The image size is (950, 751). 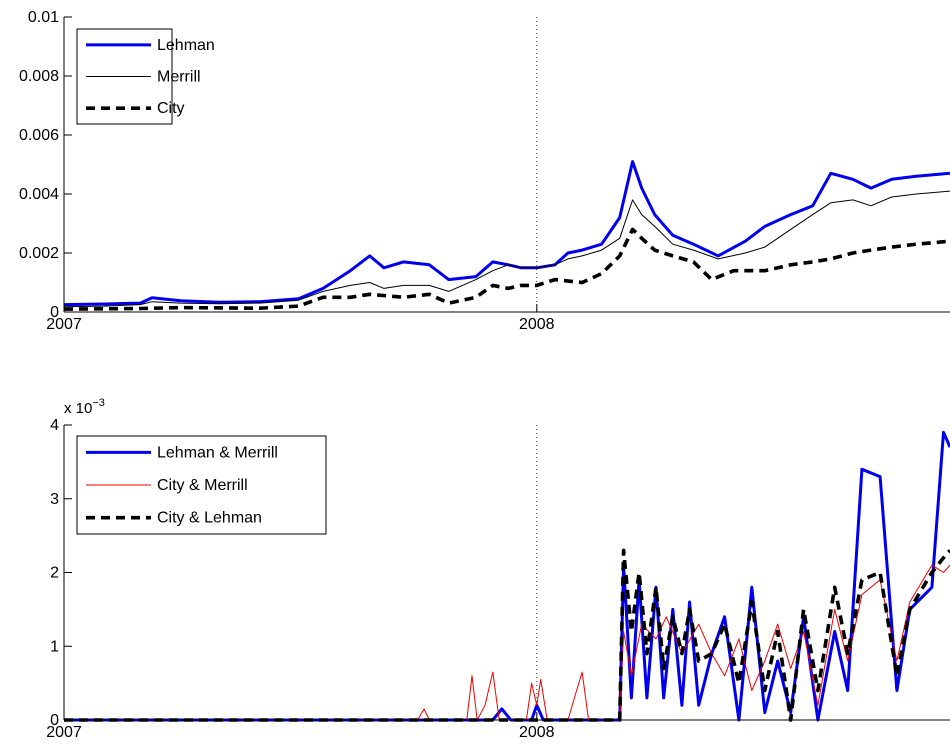 What do you see at coordinates (186, 45) in the screenshot?
I see `legend-label: Lehman` at bounding box center [186, 45].